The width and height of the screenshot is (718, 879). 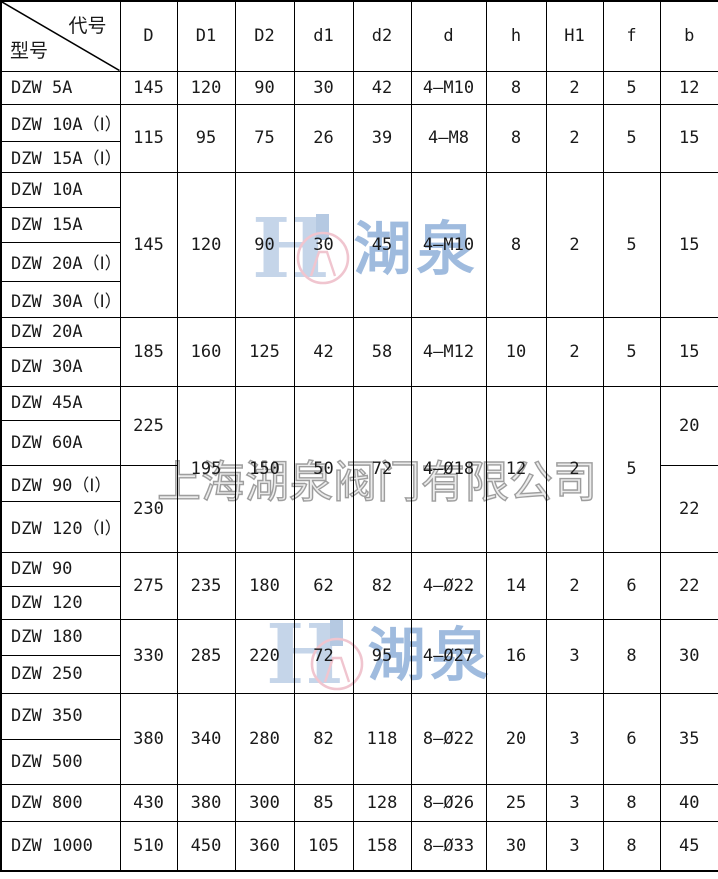 What do you see at coordinates (60, 674) in the screenshot?
I see `model-cell: DZW 250` at bounding box center [60, 674].